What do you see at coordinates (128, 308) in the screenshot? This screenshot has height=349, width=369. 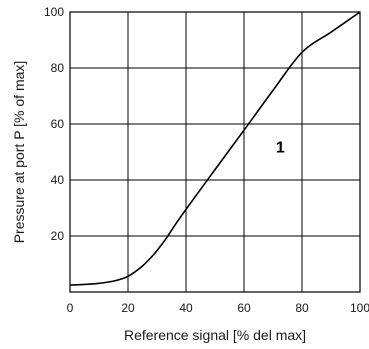 I see `x-tick-label: 20` at bounding box center [128, 308].